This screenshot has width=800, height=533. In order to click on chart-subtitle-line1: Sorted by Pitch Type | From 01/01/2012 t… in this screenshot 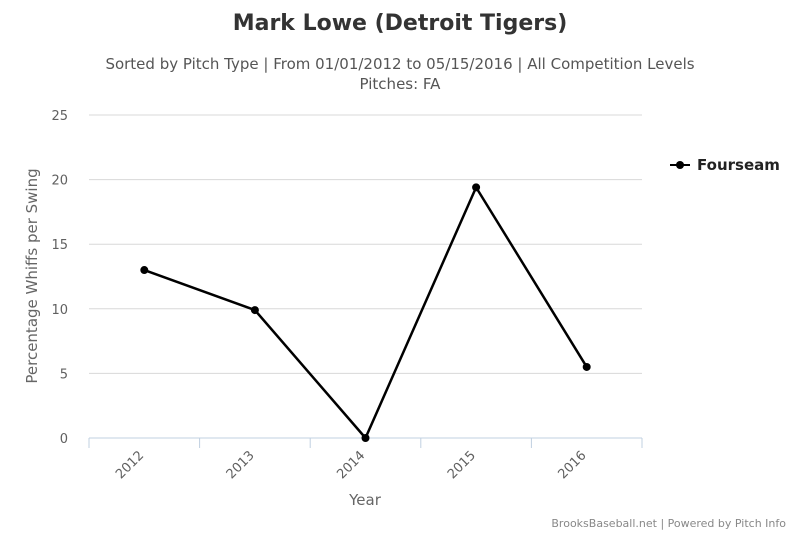, I will do `click(399, 64)`.